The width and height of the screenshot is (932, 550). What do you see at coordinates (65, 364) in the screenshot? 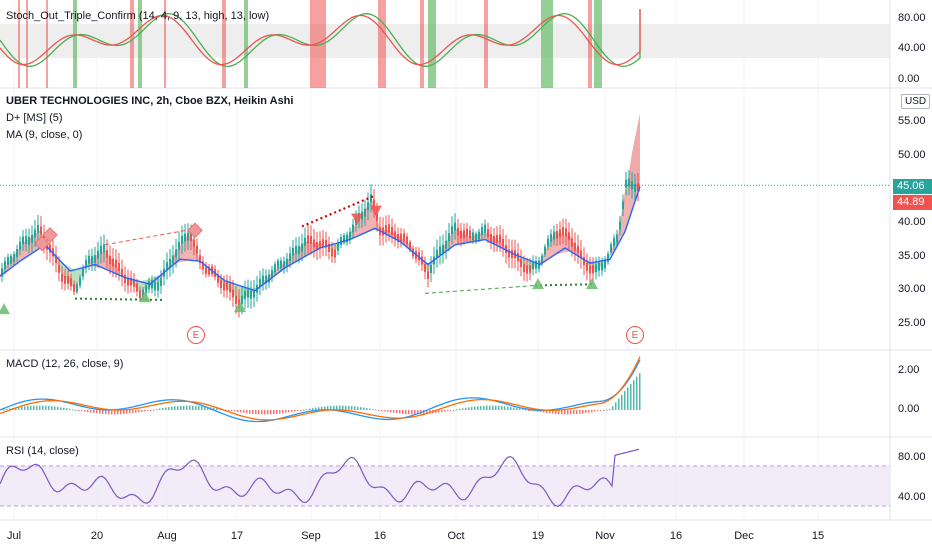
I see `macd-title: MACD (12, 26, close, 9)` at bounding box center [65, 364].